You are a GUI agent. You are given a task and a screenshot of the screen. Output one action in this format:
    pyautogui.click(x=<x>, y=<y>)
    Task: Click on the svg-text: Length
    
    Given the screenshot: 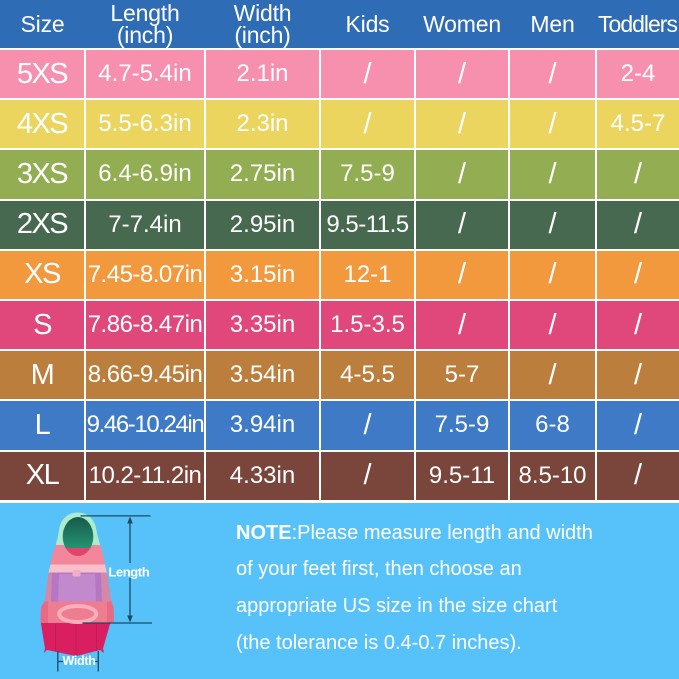 What is the action you would take?
    pyautogui.click(x=128, y=572)
    